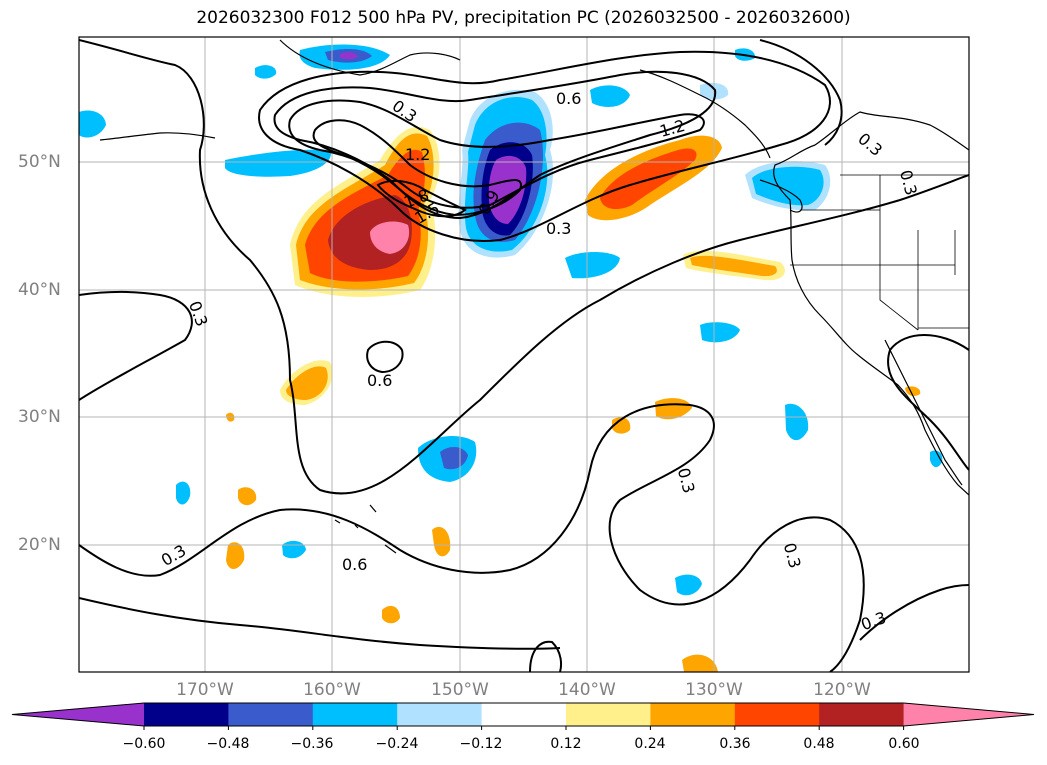 The height and width of the screenshot is (765, 1047). Describe the element at coordinates (332, 690) in the screenshot. I see `lon-label-160w: 160°W` at that location.